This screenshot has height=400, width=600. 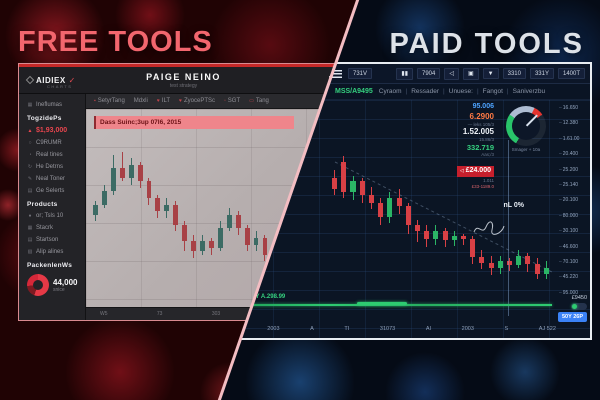 I want to click on y-tick-label: 70.100, so click(x=568, y=262).